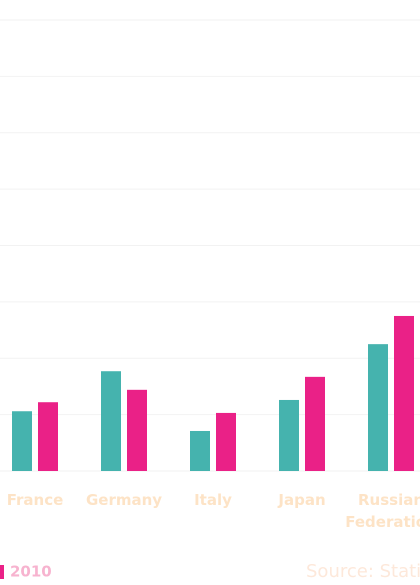  What do you see at coordinates (31, 572) in the screenshot?
I see `legend-label: 2010` at bounding box center [31, 572].